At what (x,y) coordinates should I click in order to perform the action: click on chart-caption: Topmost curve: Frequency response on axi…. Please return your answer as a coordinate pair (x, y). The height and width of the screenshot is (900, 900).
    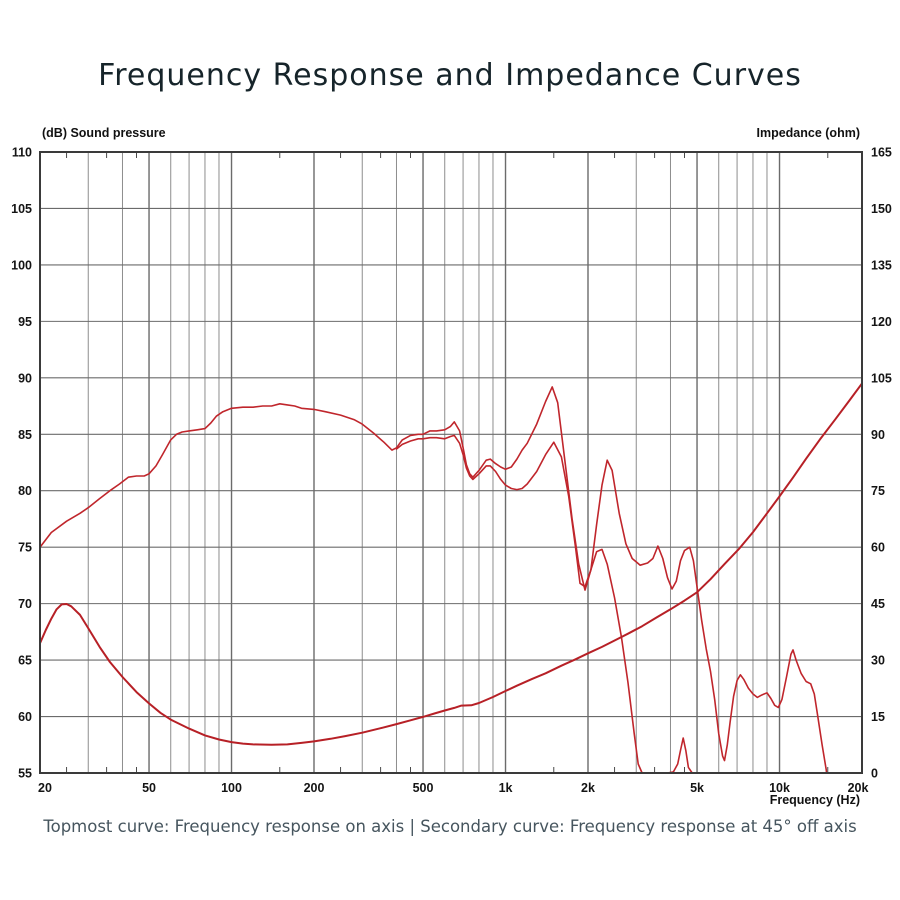
    Looking at the image, I should click on (450, 826).